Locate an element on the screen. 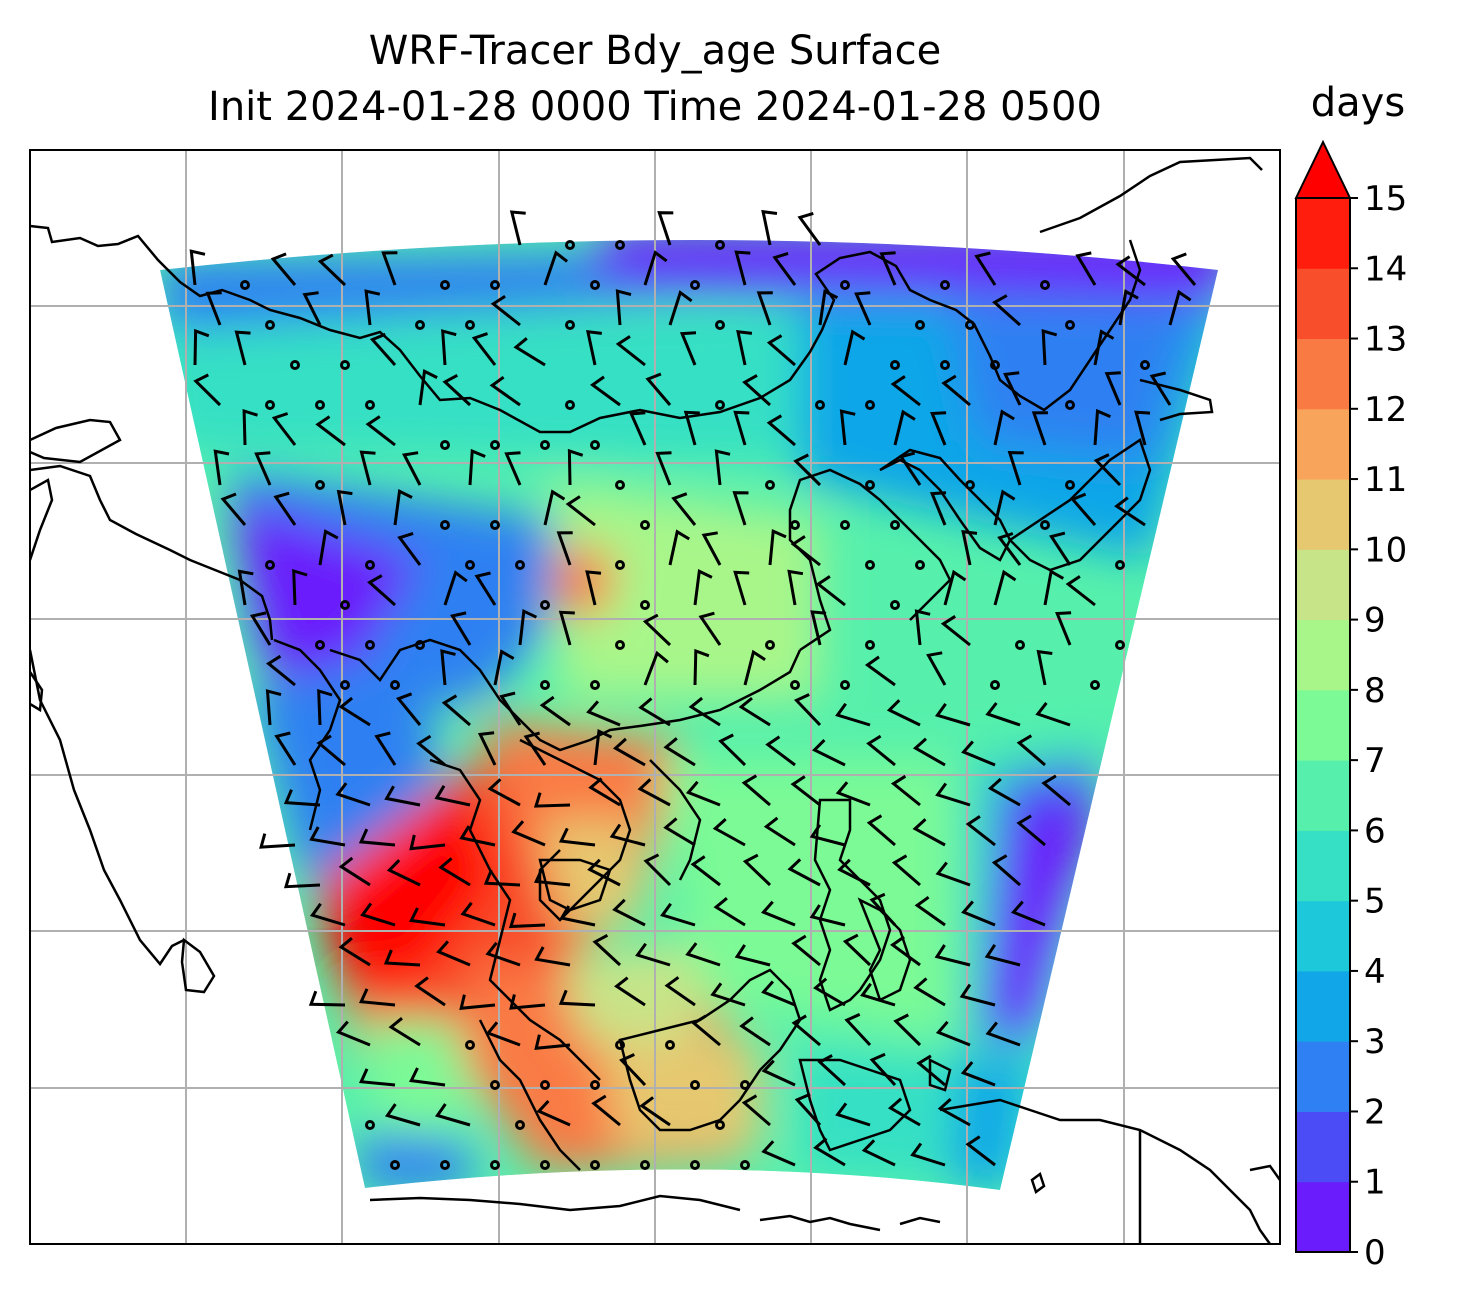 This screenshot has width=1462, height=1306. colorbar-tick-label: 5 is located at coordinates (1375, 902).